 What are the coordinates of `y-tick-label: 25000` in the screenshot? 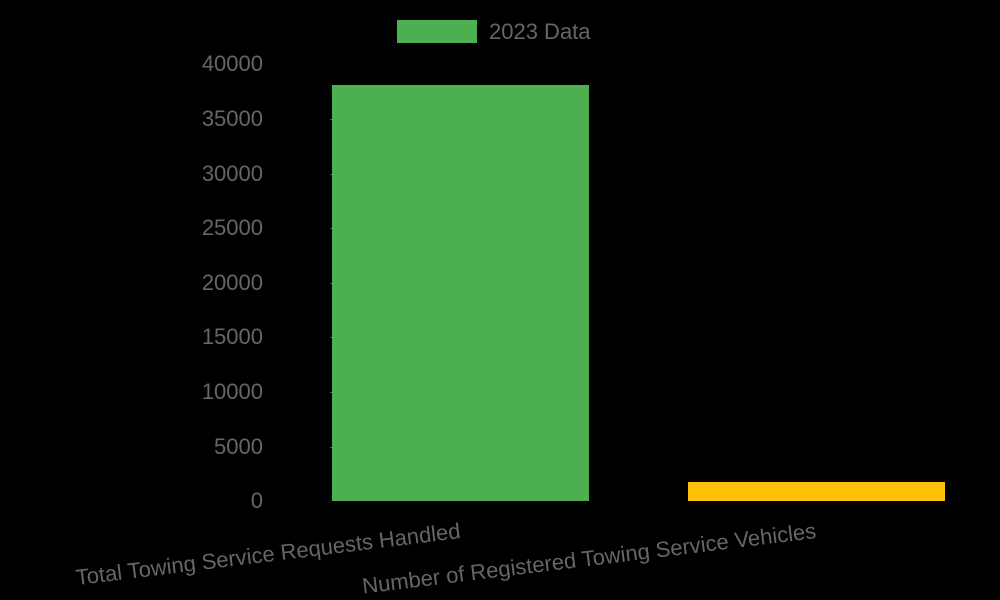 It's located at (232, 227).